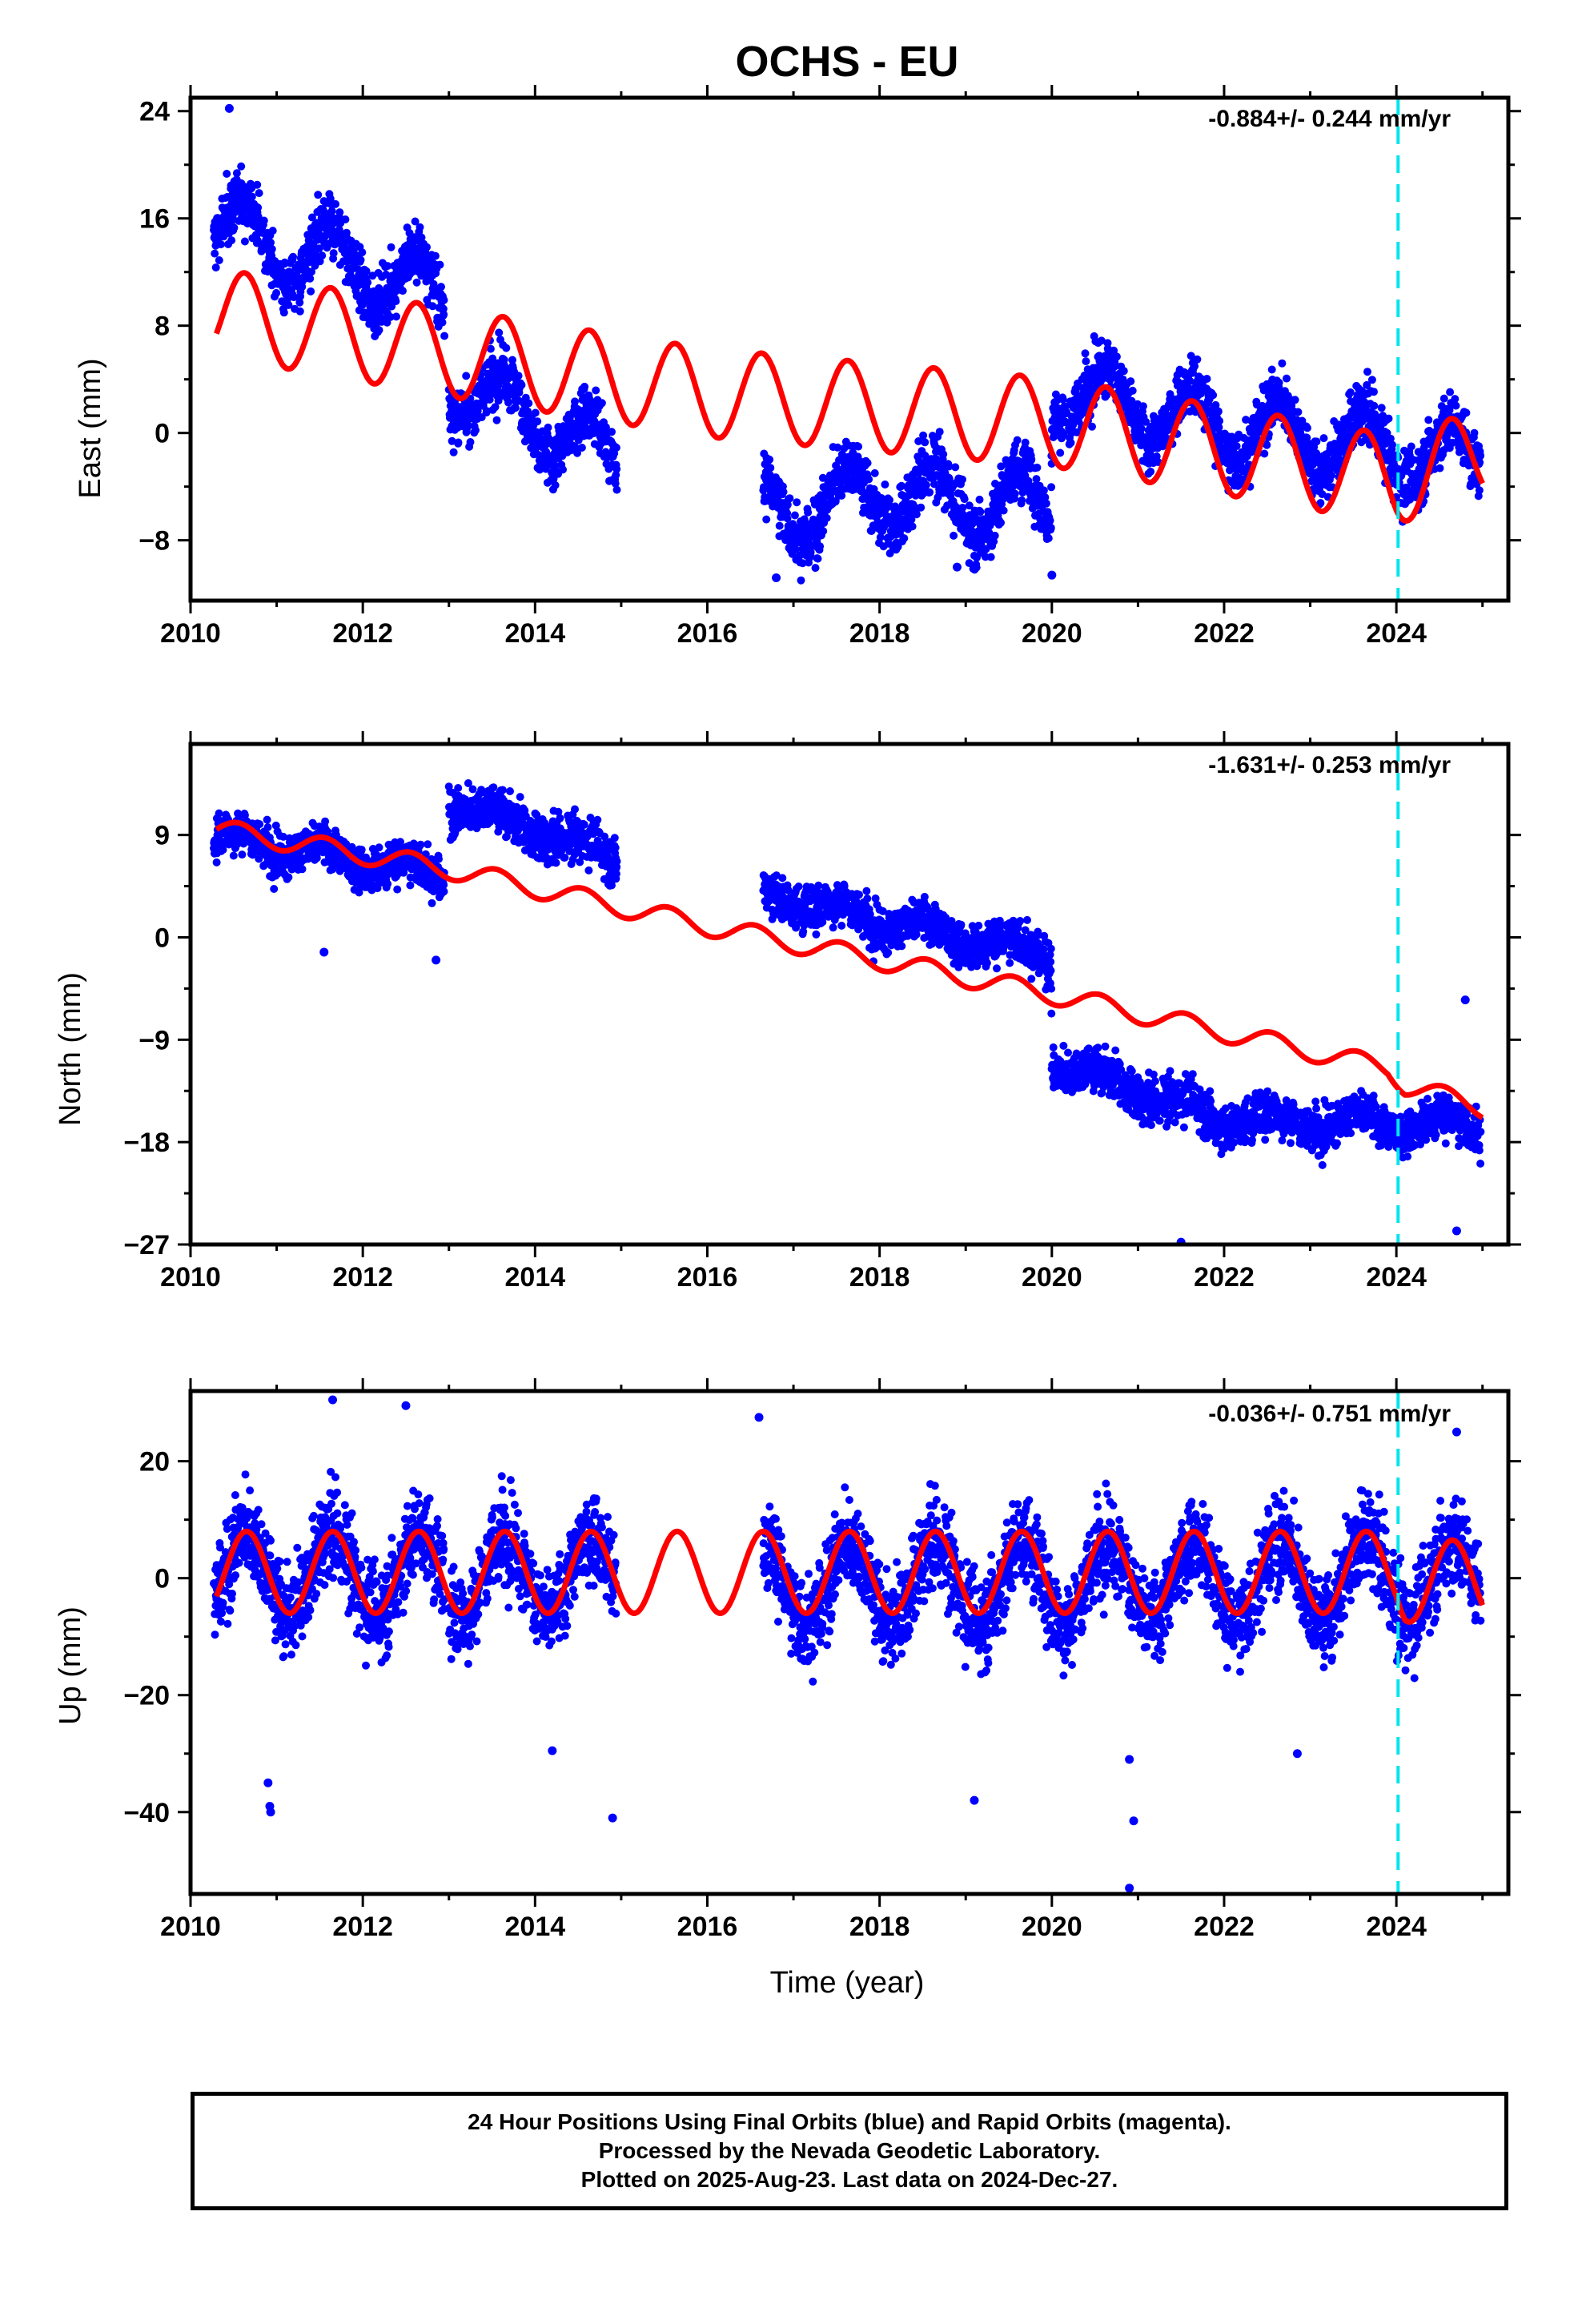 The image size is (1582, 2324). What do you see at coordinates (1052, 633) in the screenshot?
I see `east-x-tick-label: 2020` at bounding box center [1052, 633].